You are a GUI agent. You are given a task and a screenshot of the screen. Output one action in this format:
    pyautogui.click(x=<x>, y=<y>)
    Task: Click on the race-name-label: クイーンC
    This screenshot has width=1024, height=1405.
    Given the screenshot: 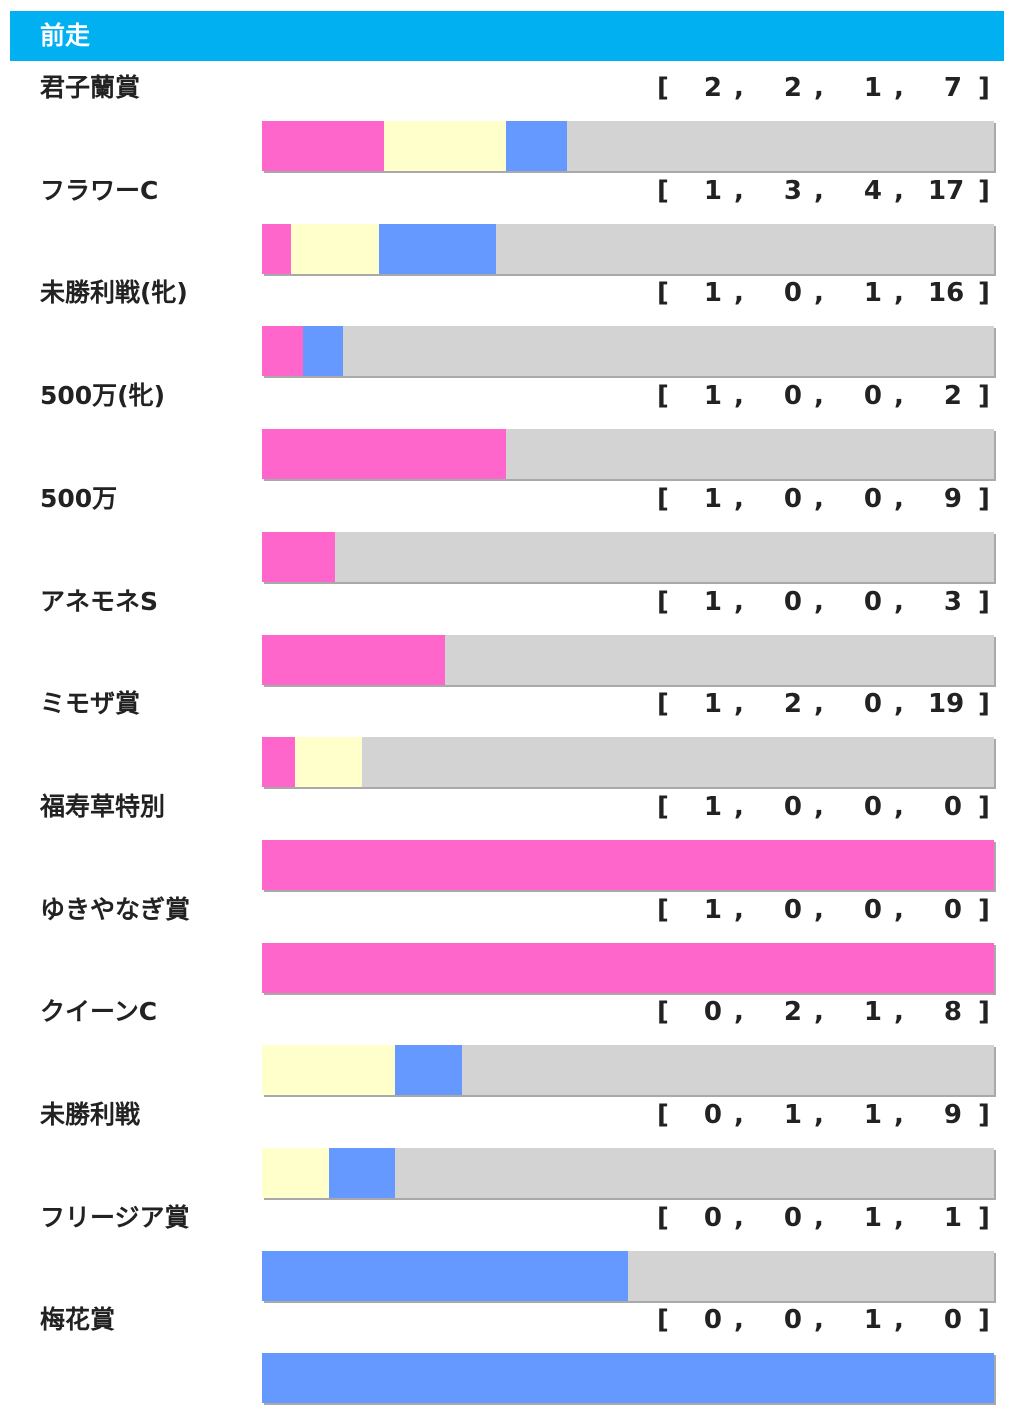 What is the action you would take?
    pyautogui.click(x=99, y=1012)
    